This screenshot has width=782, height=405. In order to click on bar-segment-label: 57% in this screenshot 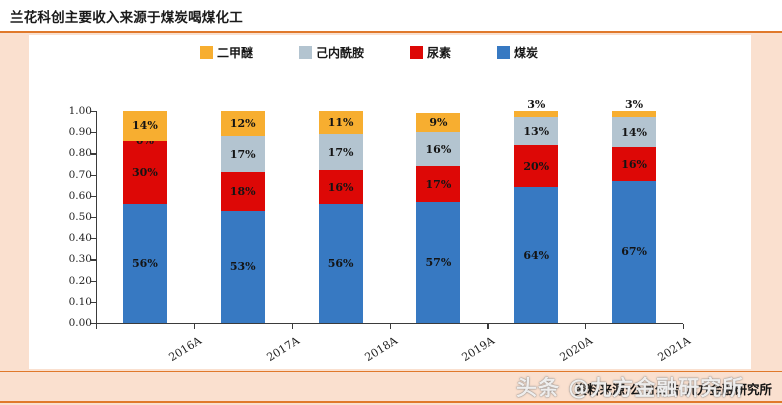, I will do `click(438, 263)`.